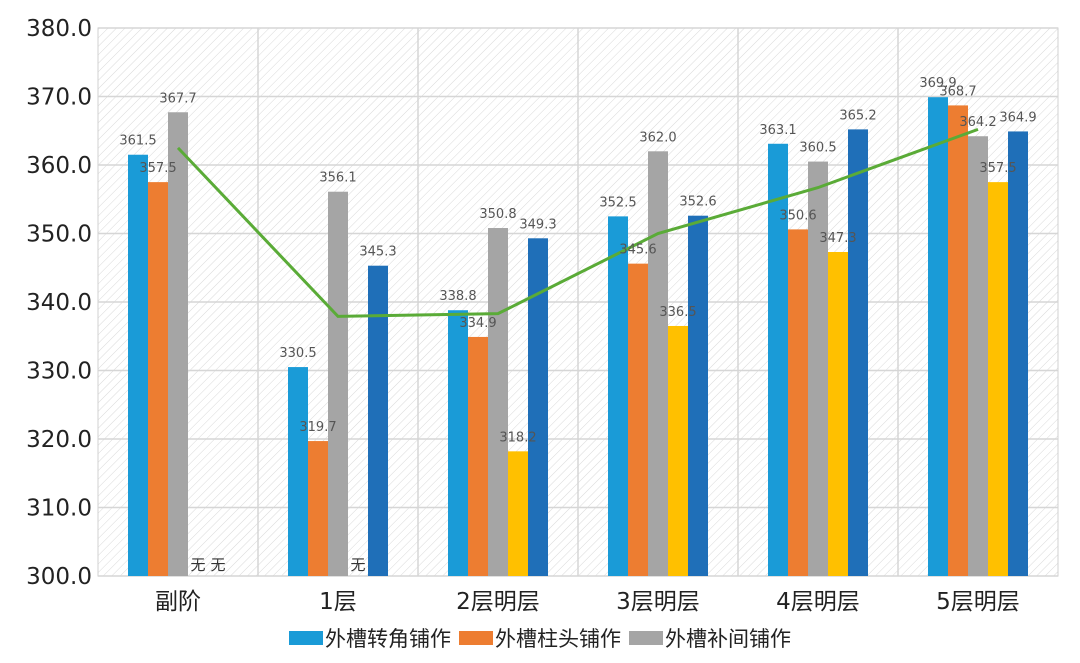 The image size is (1080, 663). I want to click on legend-item-column-head: 外槽柱头铺作, so click(540, 638).